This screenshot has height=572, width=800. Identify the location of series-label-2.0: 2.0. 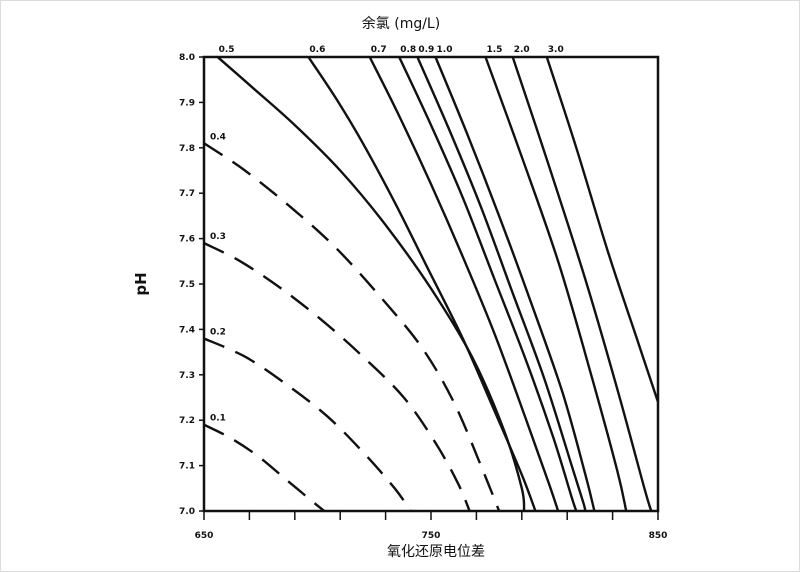
(522, 50).